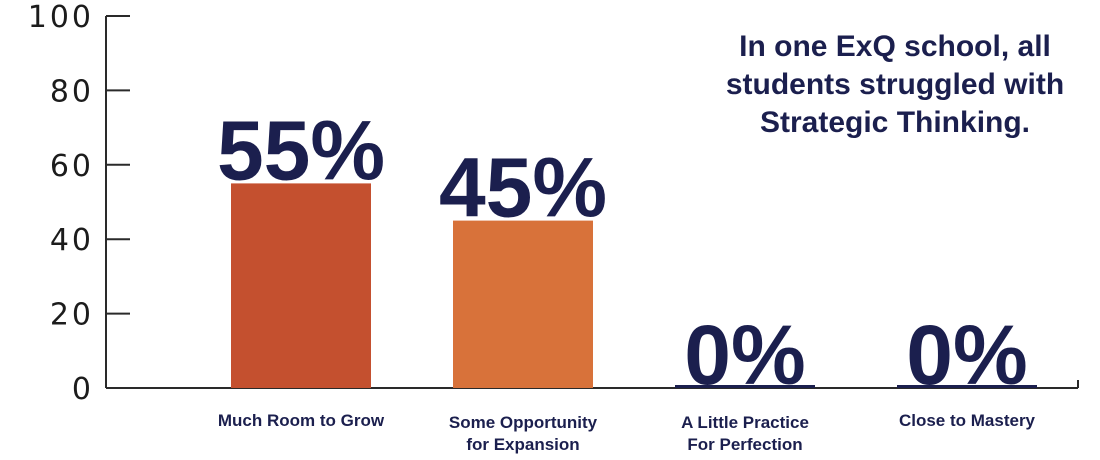  Describe the element at coordinates (745, 422) in the screenshot. I see `category-label: A Little Practice` at that location.